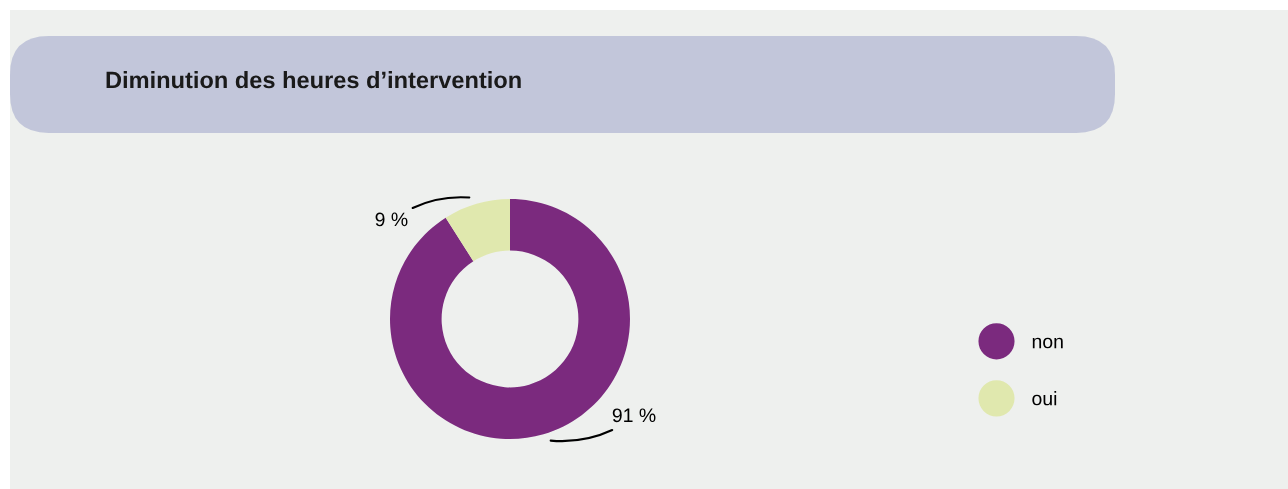 This screenshot has width=1288, height=489. I want to click on data-label: 9 %, so click(391, 219).